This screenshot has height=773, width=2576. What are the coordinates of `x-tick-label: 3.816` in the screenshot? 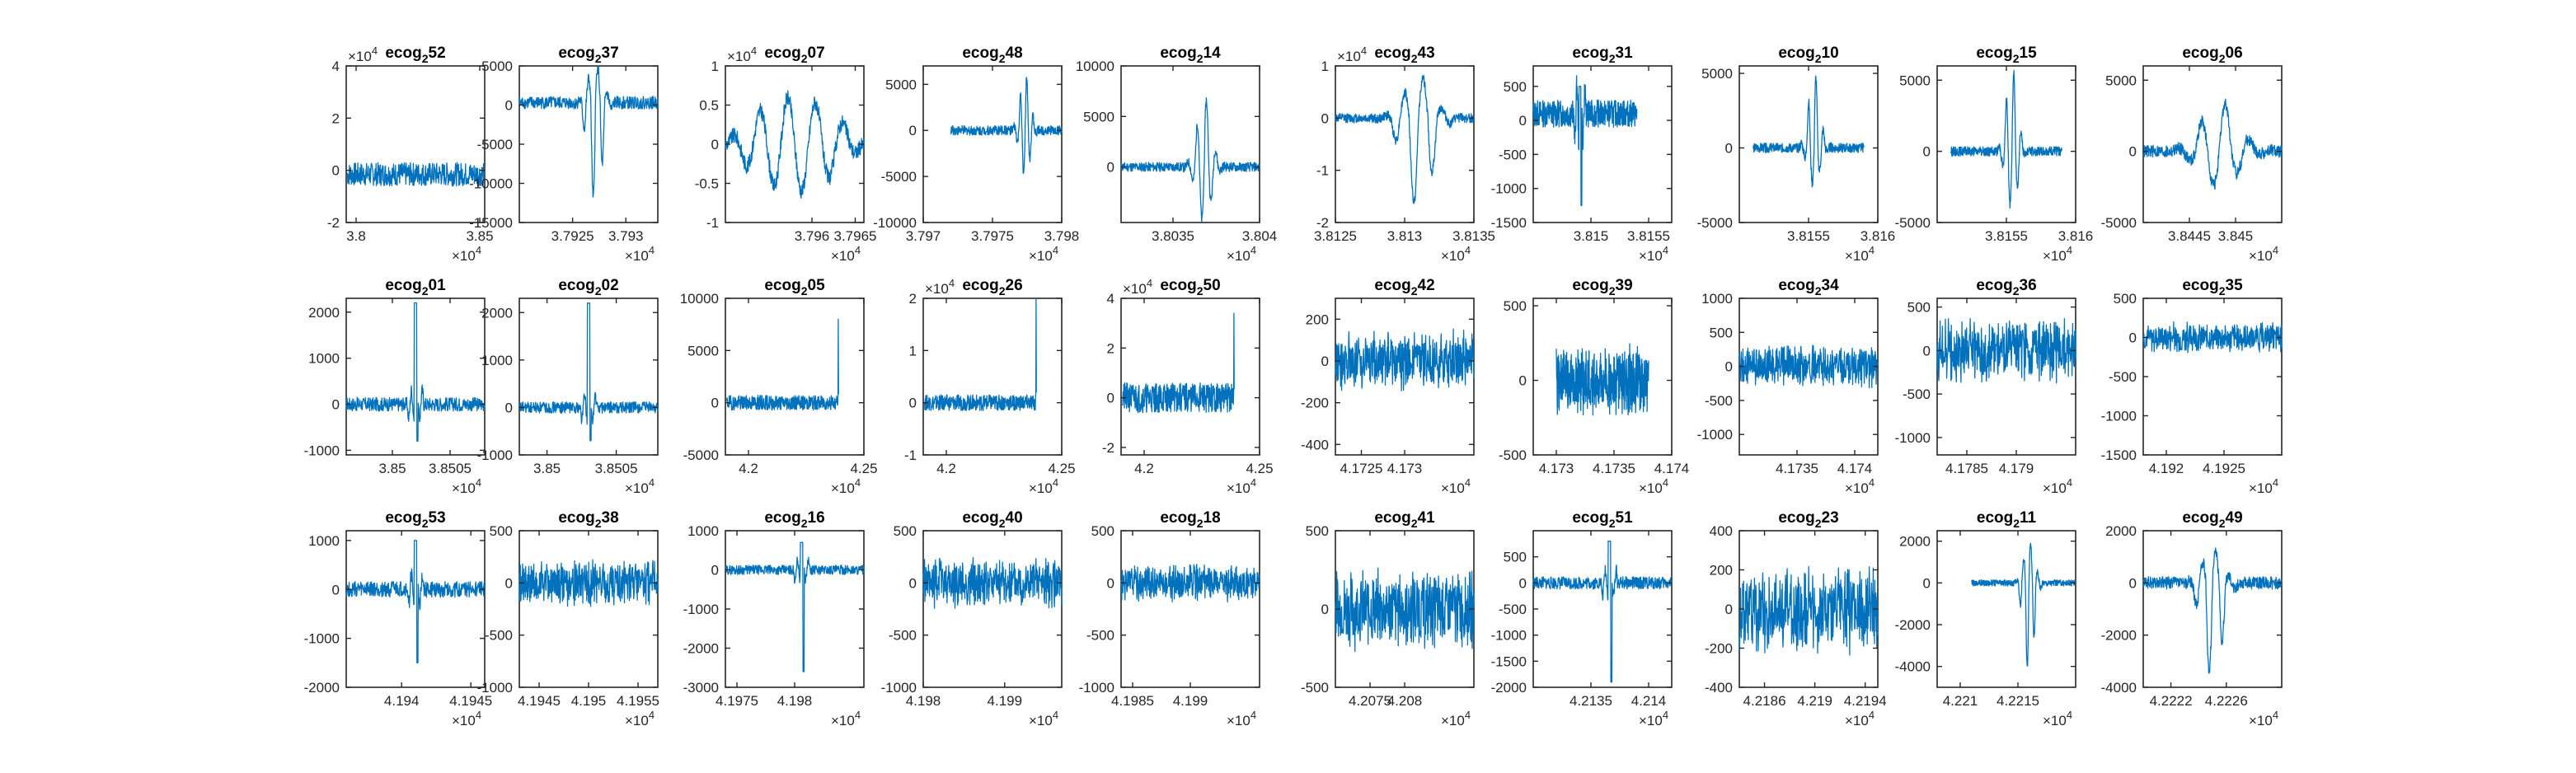 It's located at (1878, 236).